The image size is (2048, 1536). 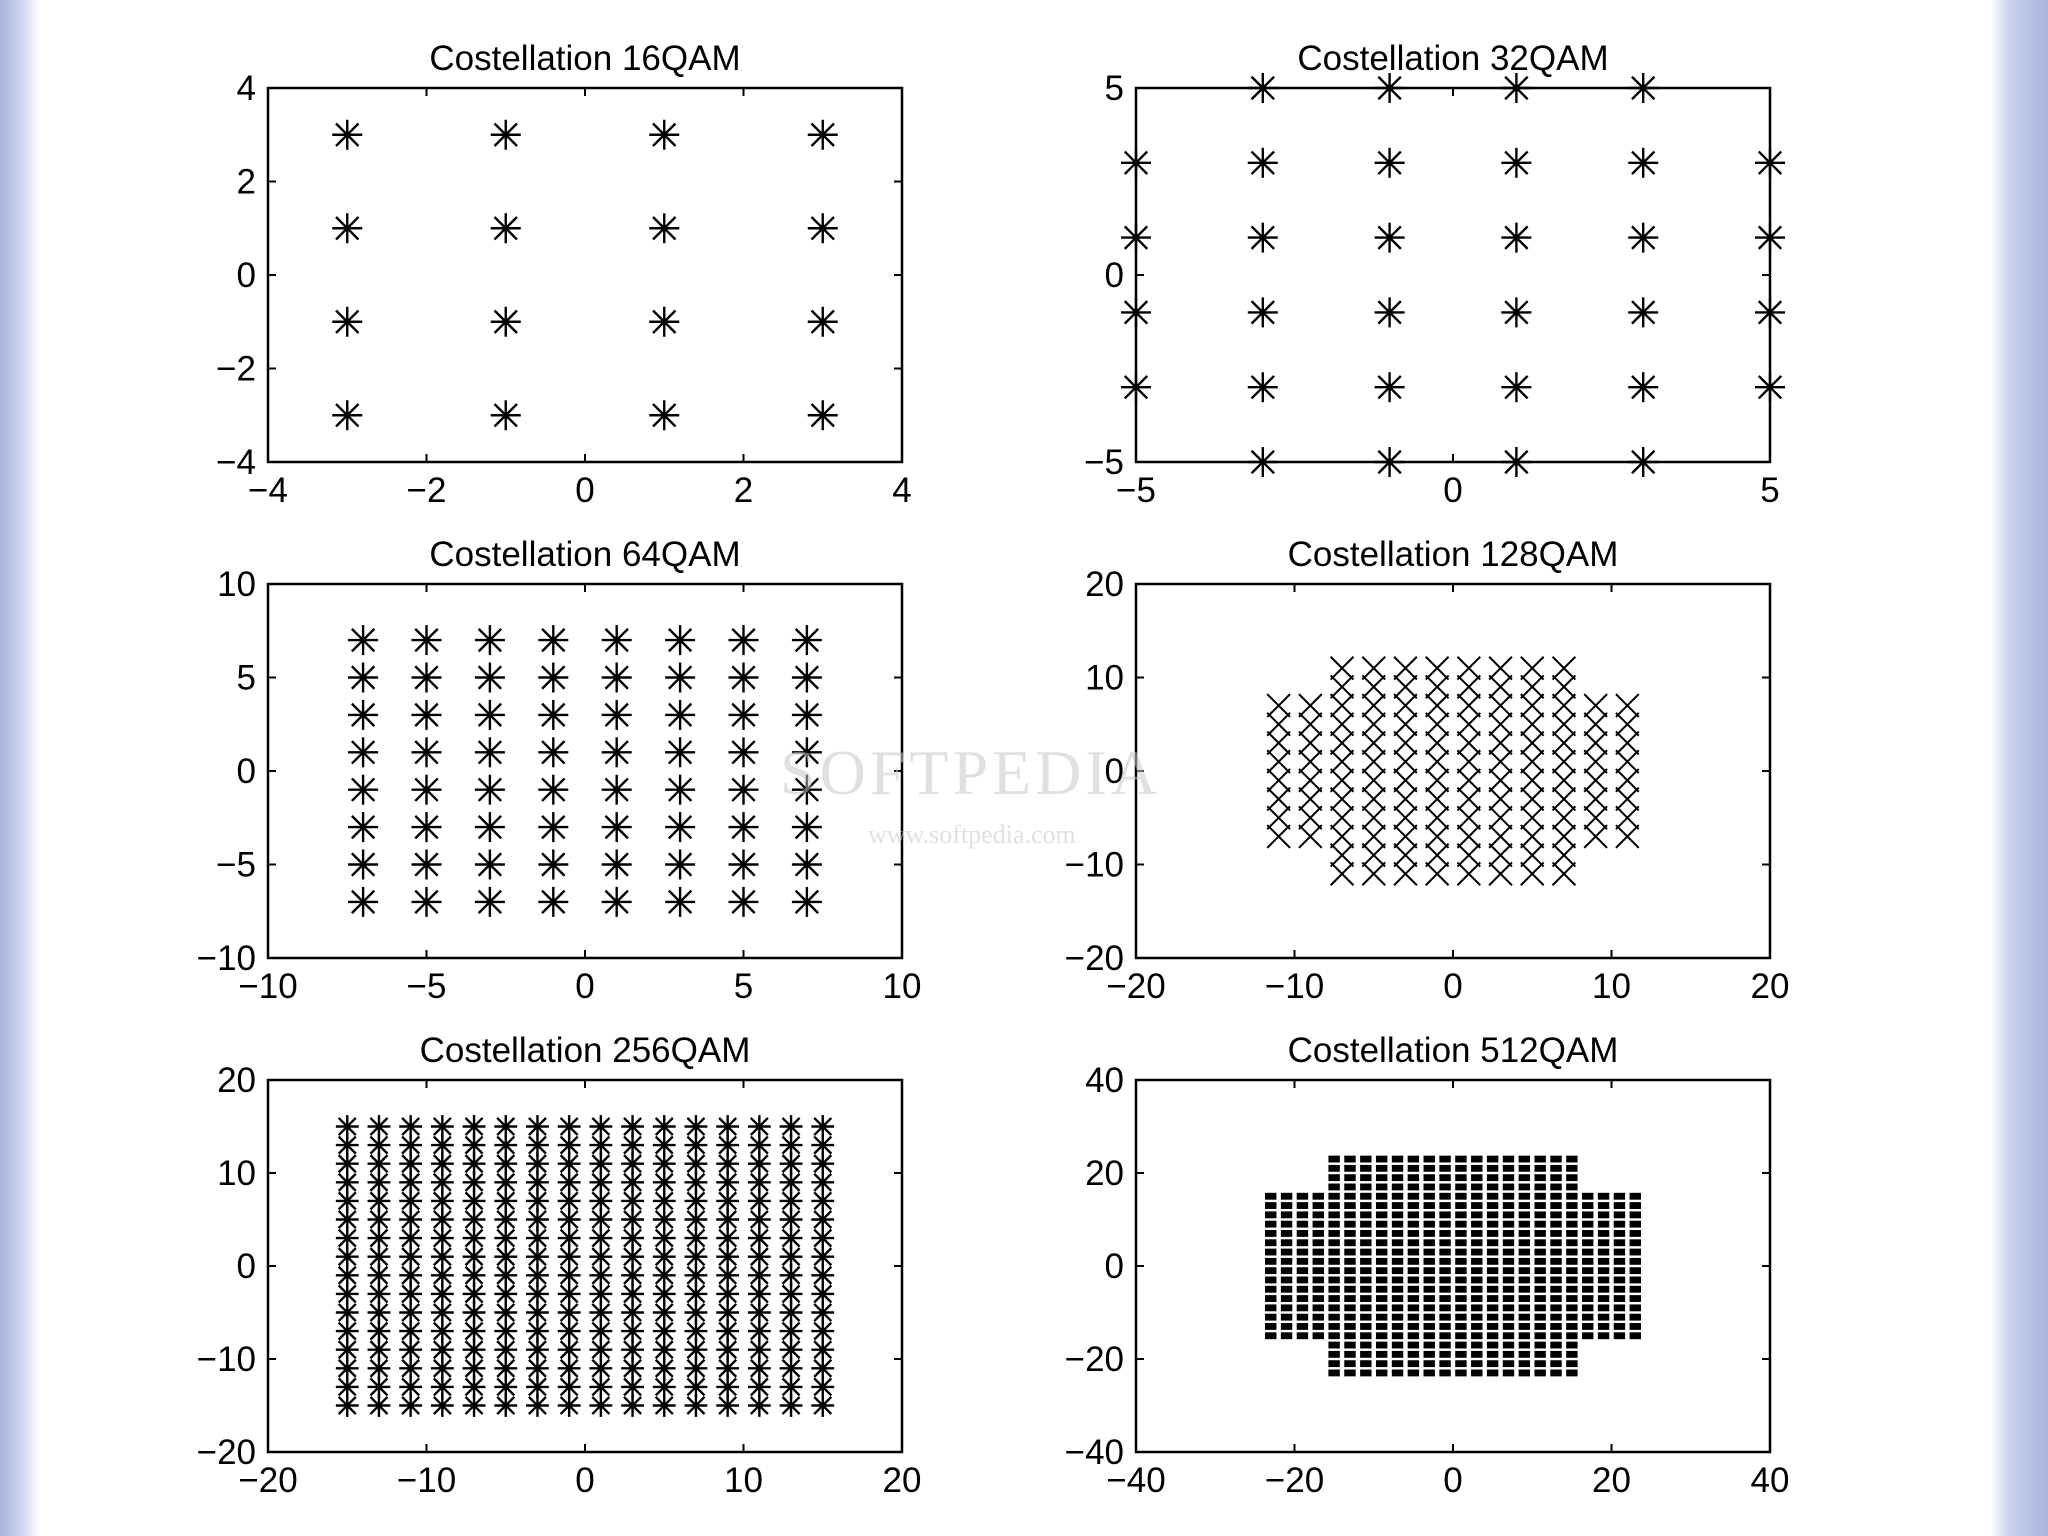 What do you see at coordinates (426, 1480) in the screenshot?
I see `x-tick-label: −10` at bounding box center [426, 1480].